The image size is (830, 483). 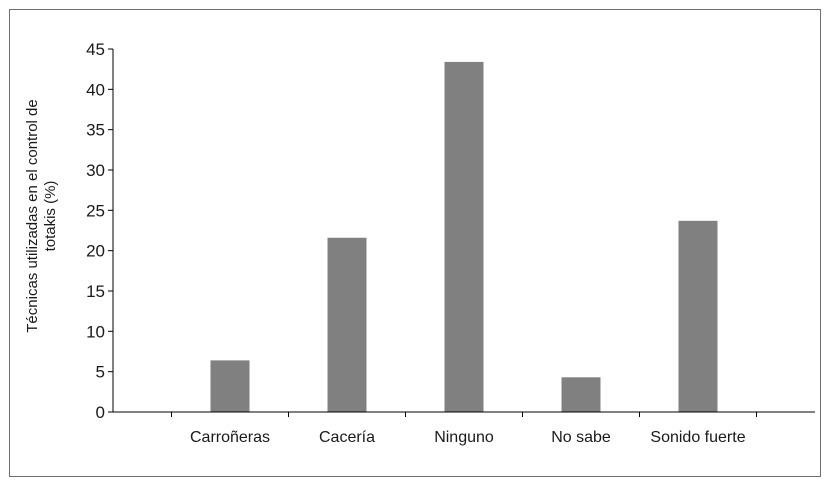 I want to click on y-tick-label: 35, so click(x=95, y=130).